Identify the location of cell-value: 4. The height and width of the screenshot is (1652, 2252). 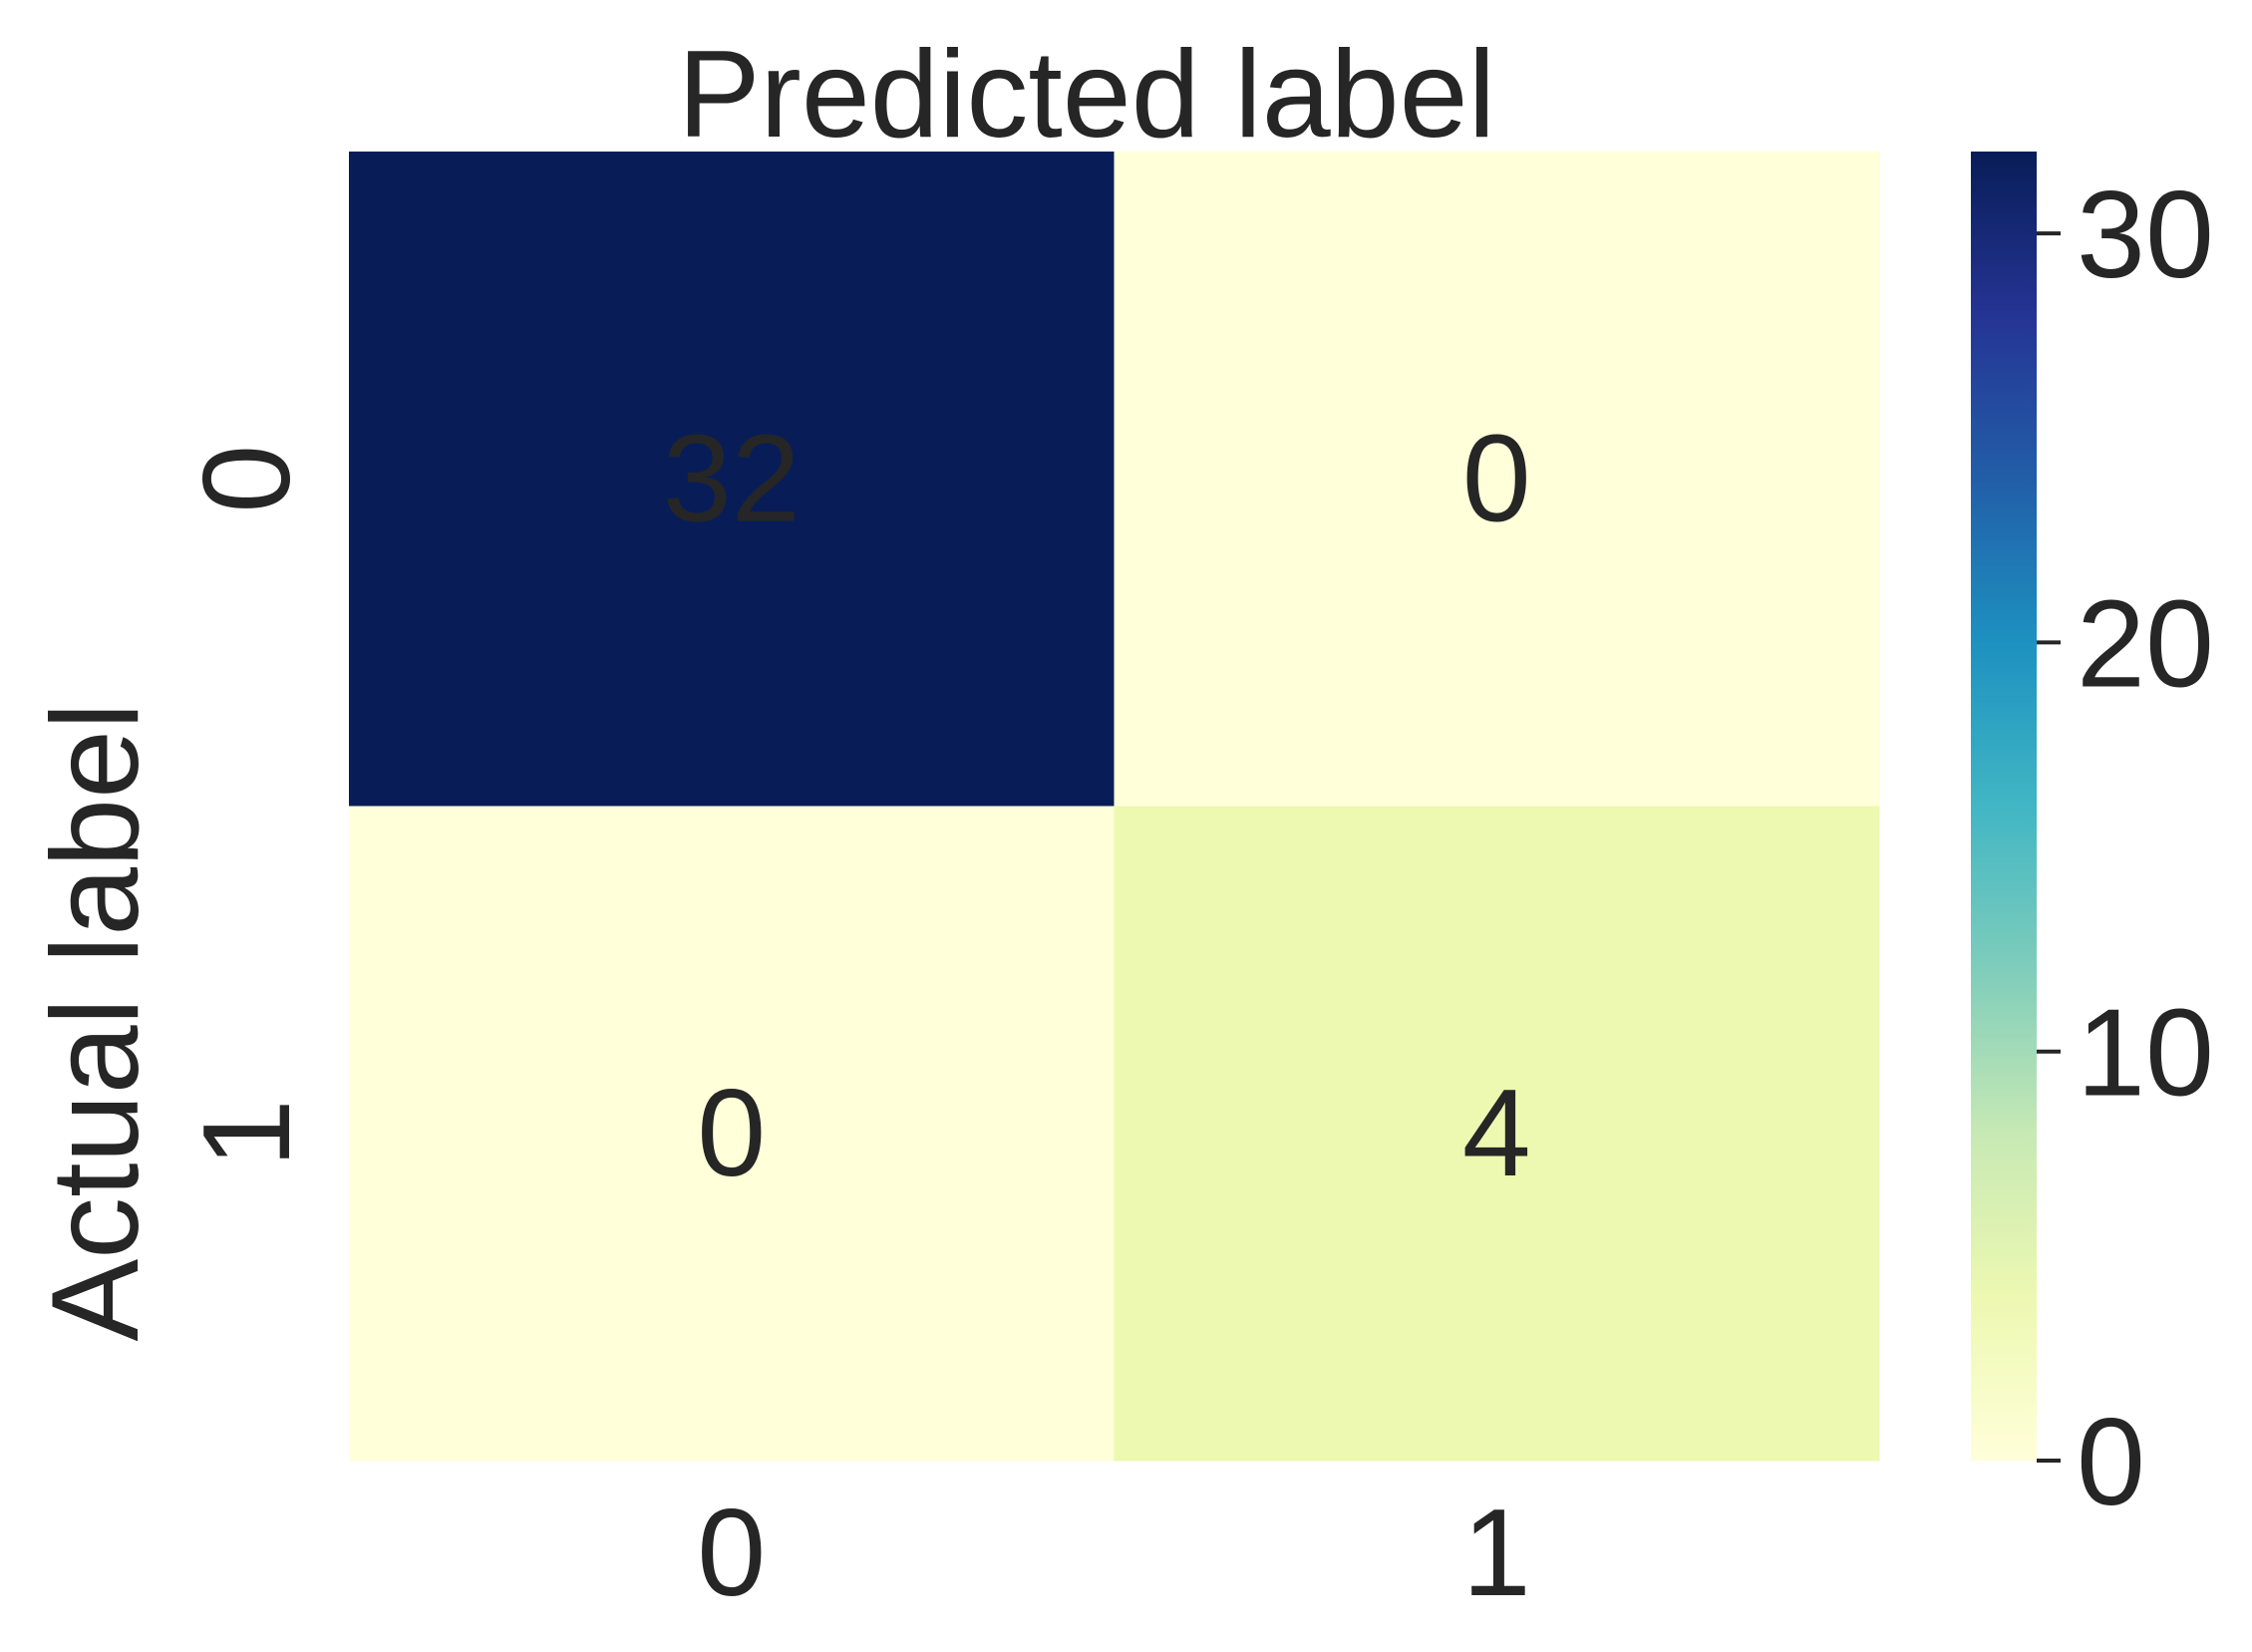
(1496, 1134).